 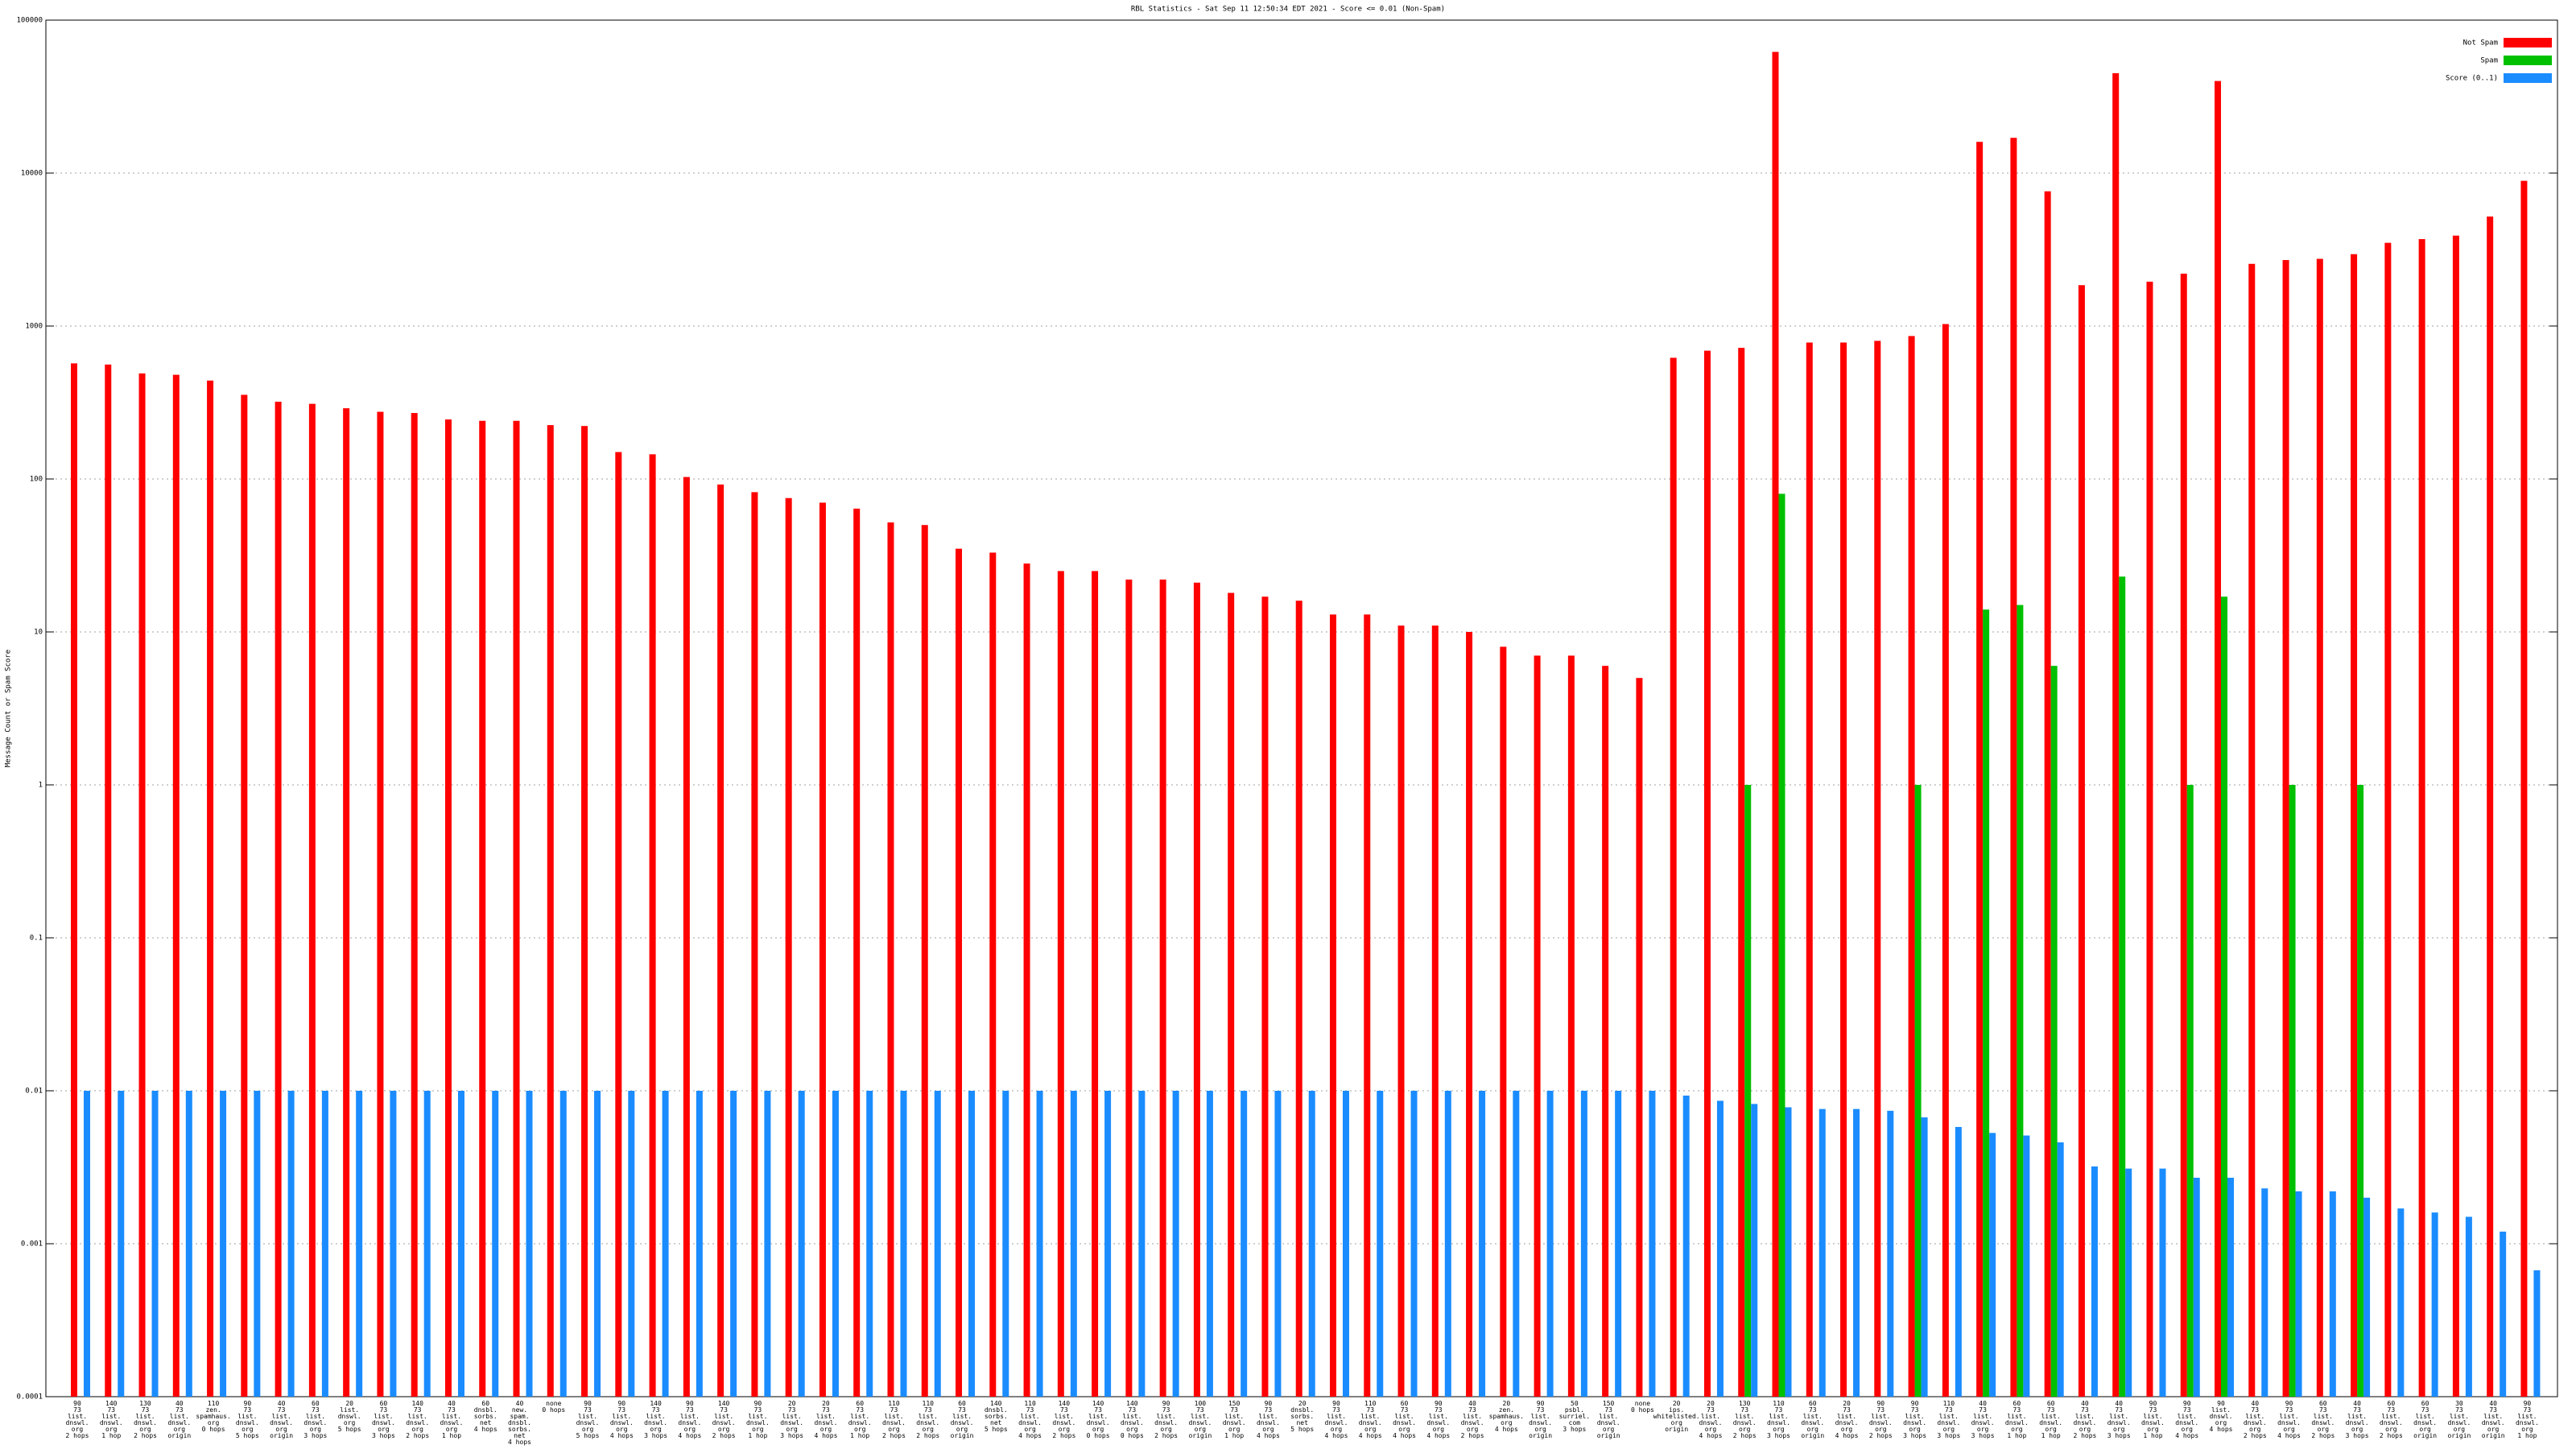 I want to click on x-tick-label: 150 73 list. dnswl. org 1 hop, so click(x=1234, y=1419).